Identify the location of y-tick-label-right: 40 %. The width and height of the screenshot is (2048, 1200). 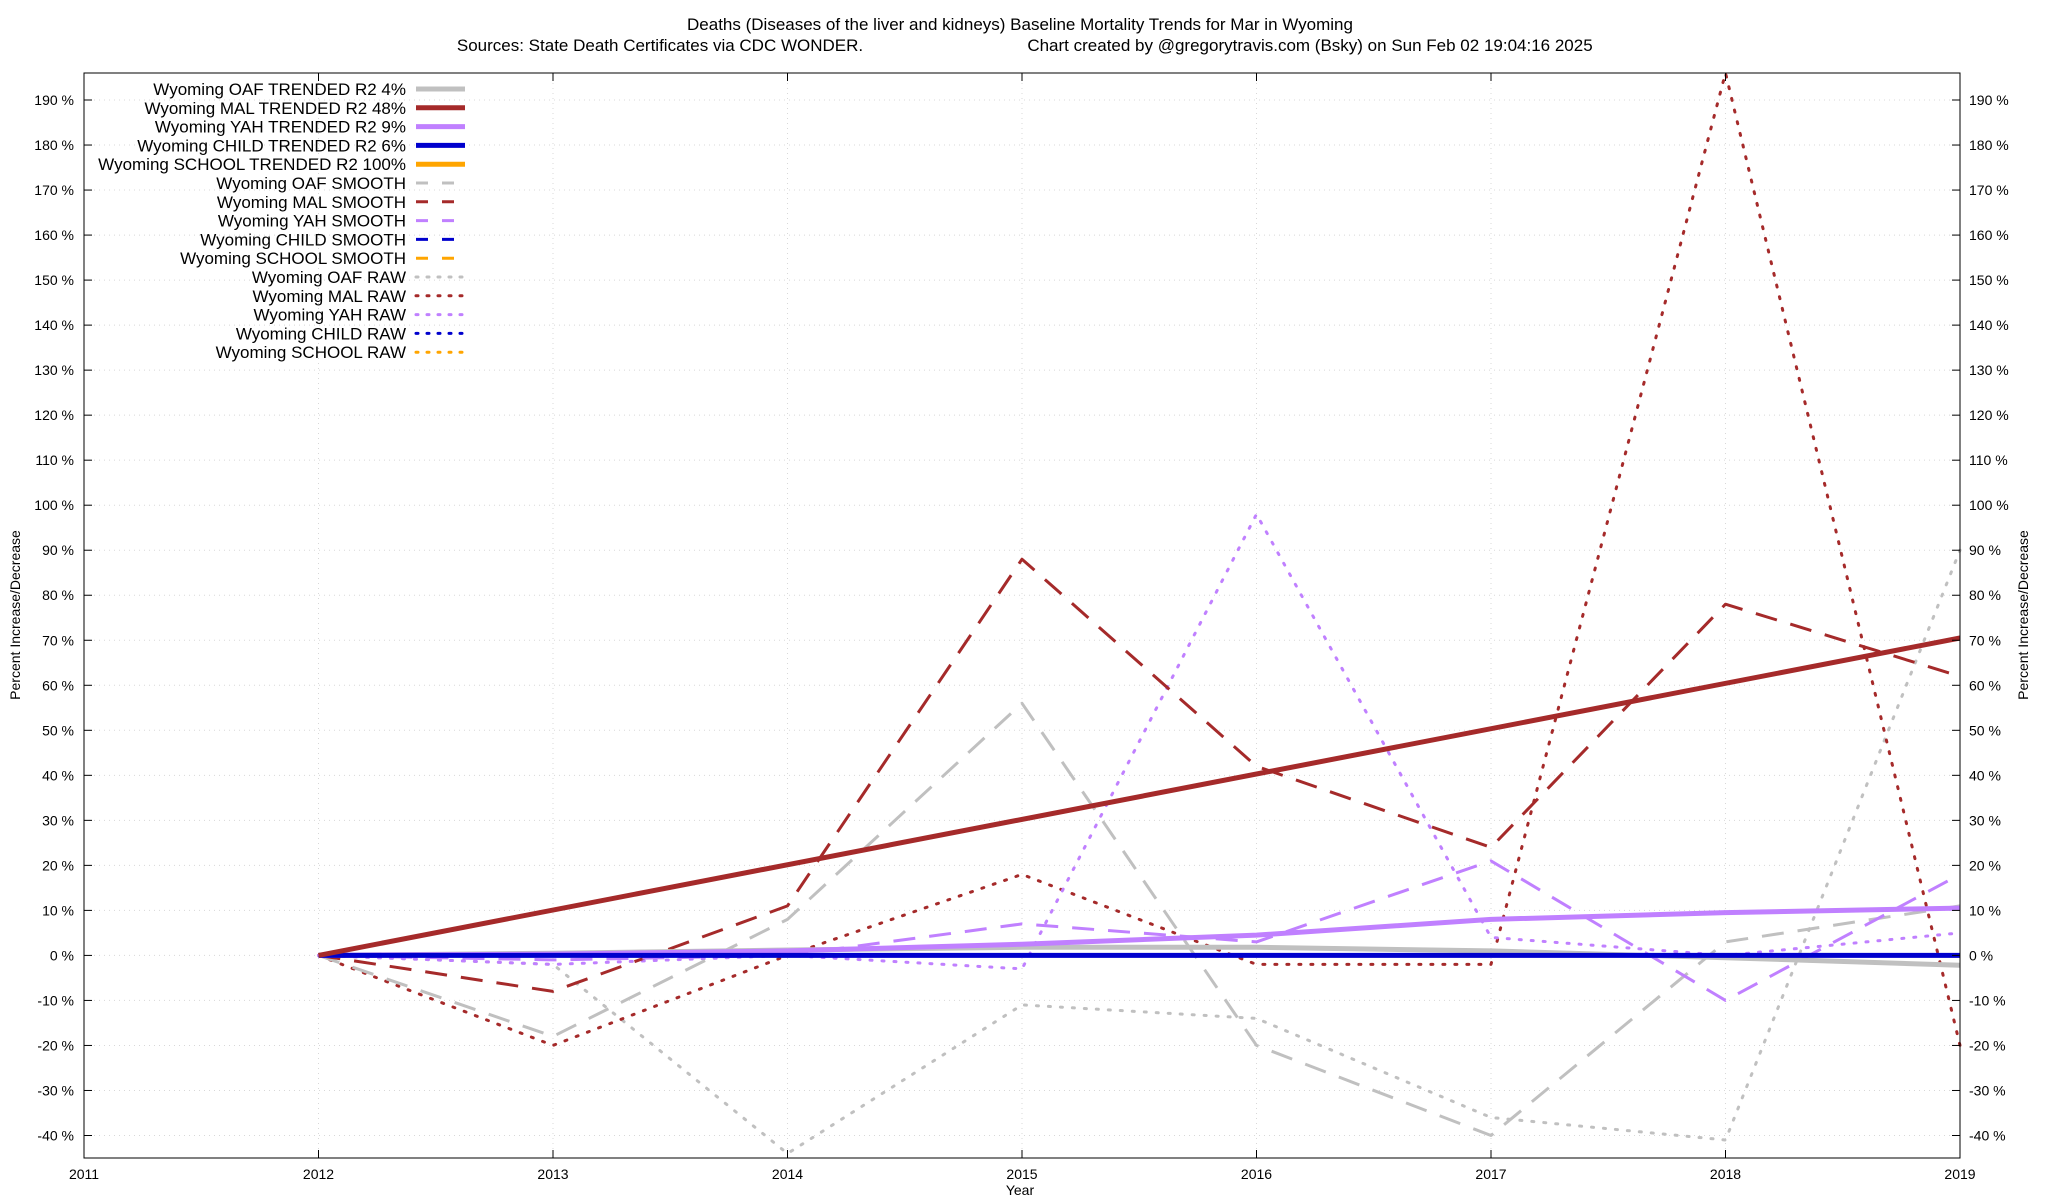
(1985, 775).